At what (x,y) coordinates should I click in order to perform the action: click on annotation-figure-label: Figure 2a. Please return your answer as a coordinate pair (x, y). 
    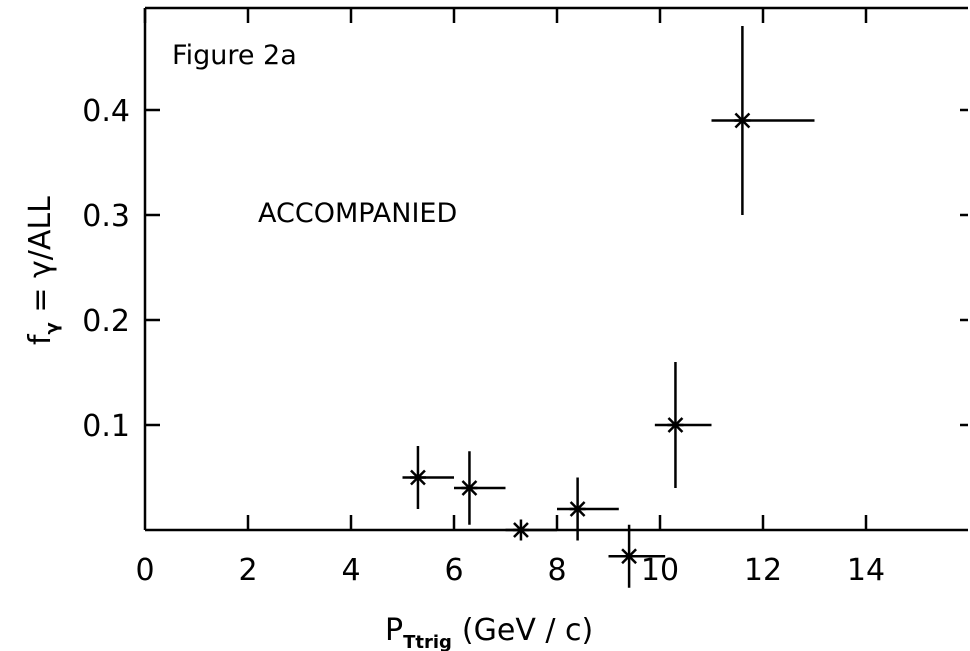
    Looking at the image, I should click on (234, 55).